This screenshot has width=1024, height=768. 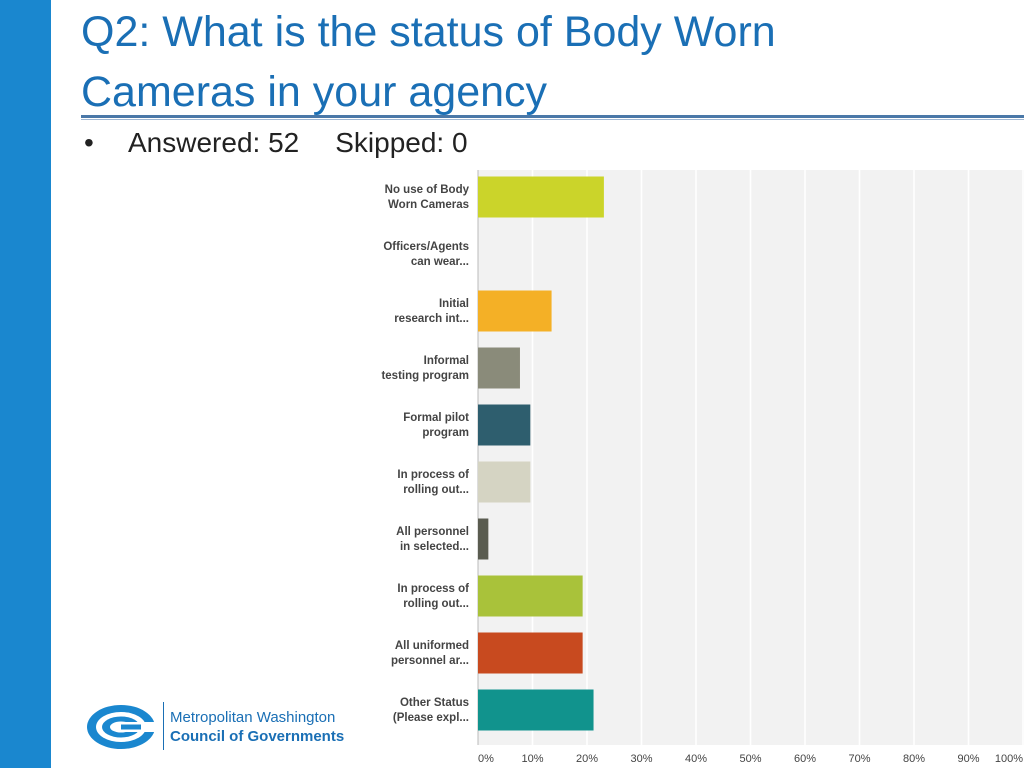 I want to click on logo-org-line-2: Council of Governments, so click(x=257, y=736).